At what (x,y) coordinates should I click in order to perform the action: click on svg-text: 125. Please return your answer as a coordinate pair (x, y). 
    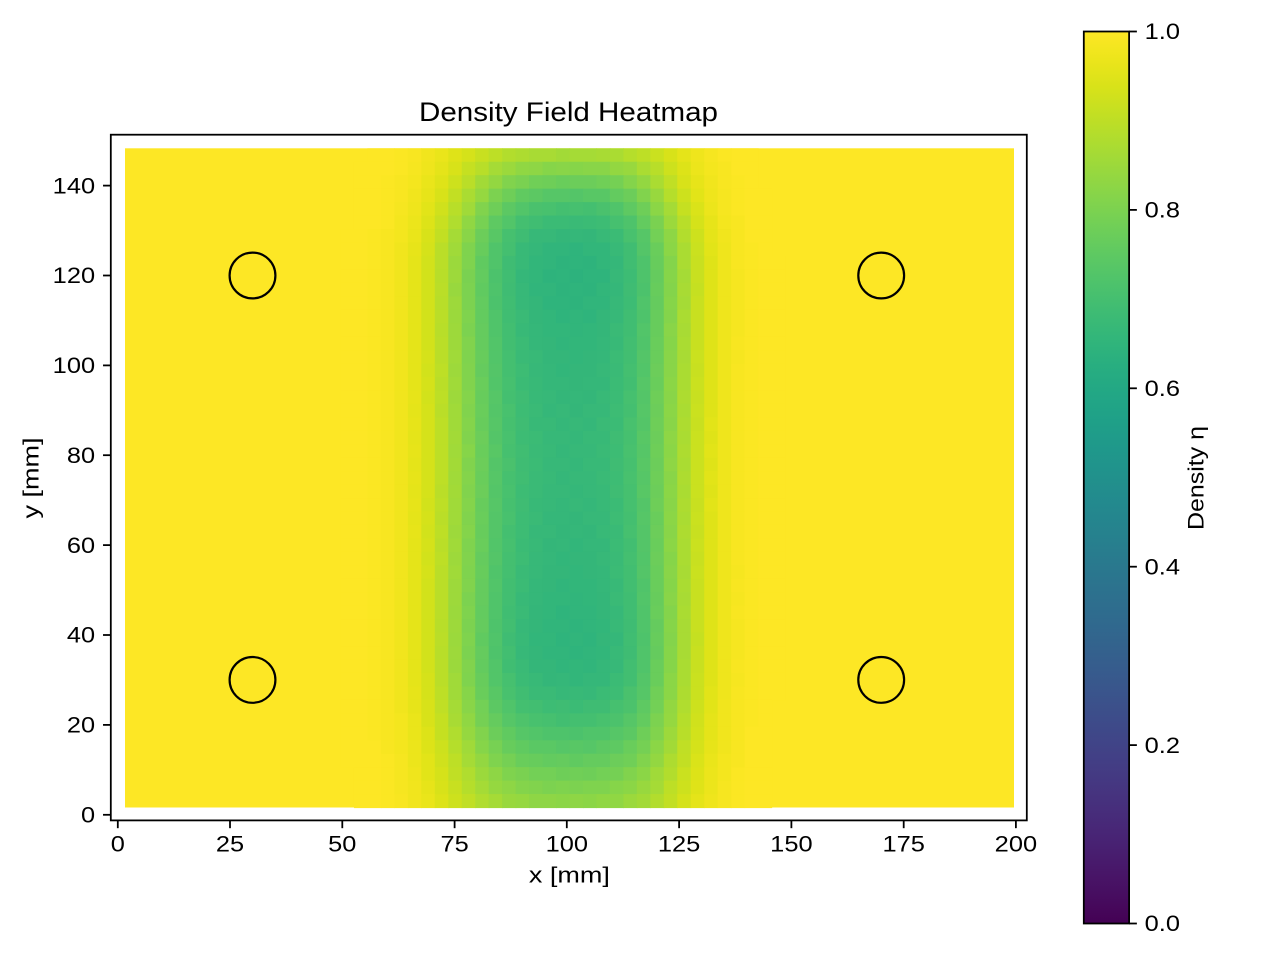
    Looking at the image, I should click on (679, 844).